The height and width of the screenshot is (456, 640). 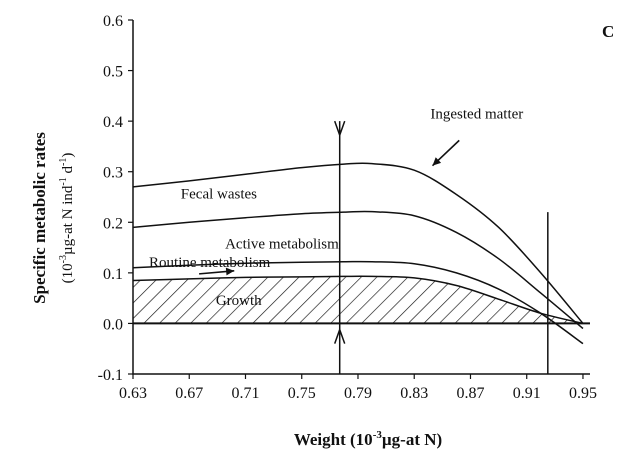 What do you see at coordinates (583, 393) in the screenshot?
I see `x-tick-label: 0.95` at bounding box center [583, 393].